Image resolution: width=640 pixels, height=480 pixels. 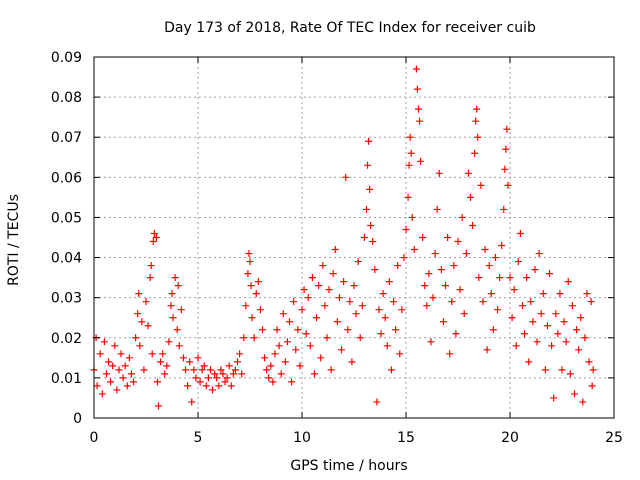 What do you see at coordinates (66, 98) in the screenshot?
I see `y-tick-label: 0.08` at bounding box center [66, 98].